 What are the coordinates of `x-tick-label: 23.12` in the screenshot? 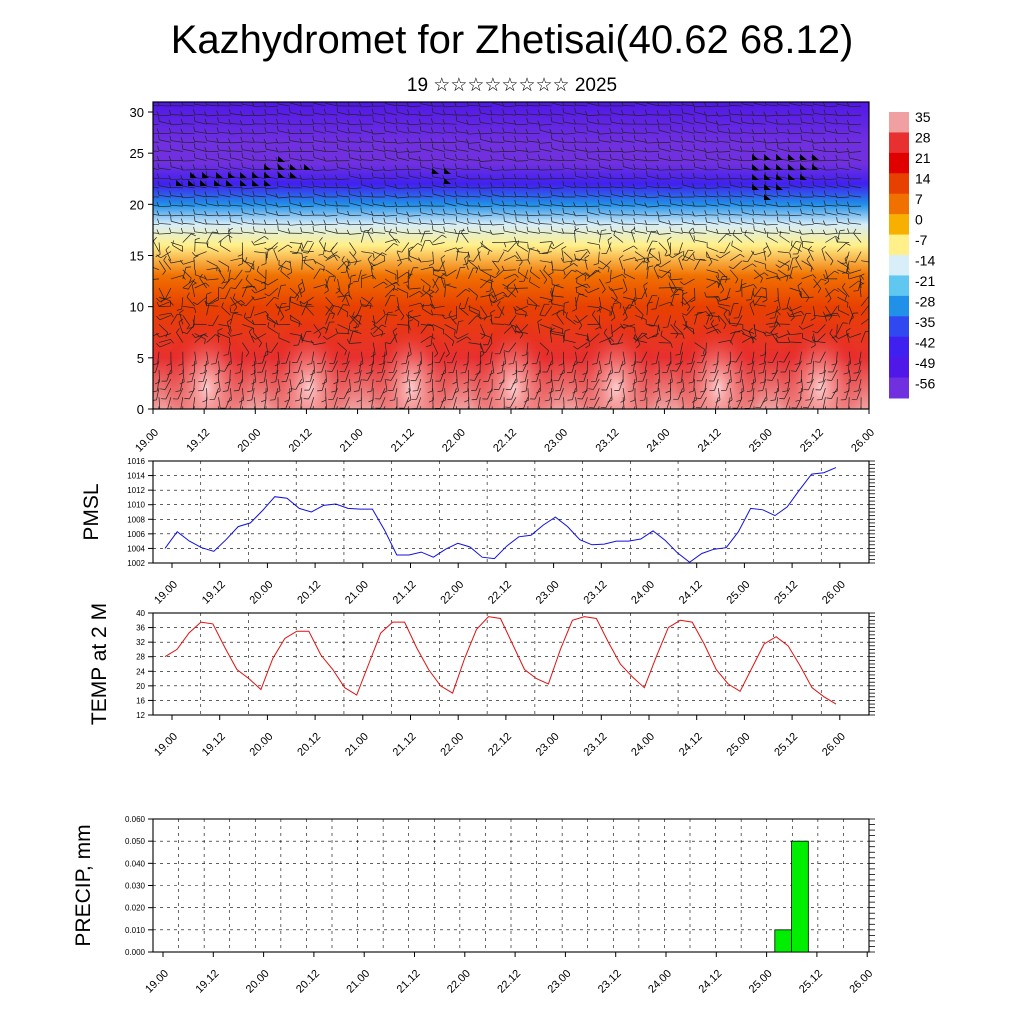 It's located at (607, 441).